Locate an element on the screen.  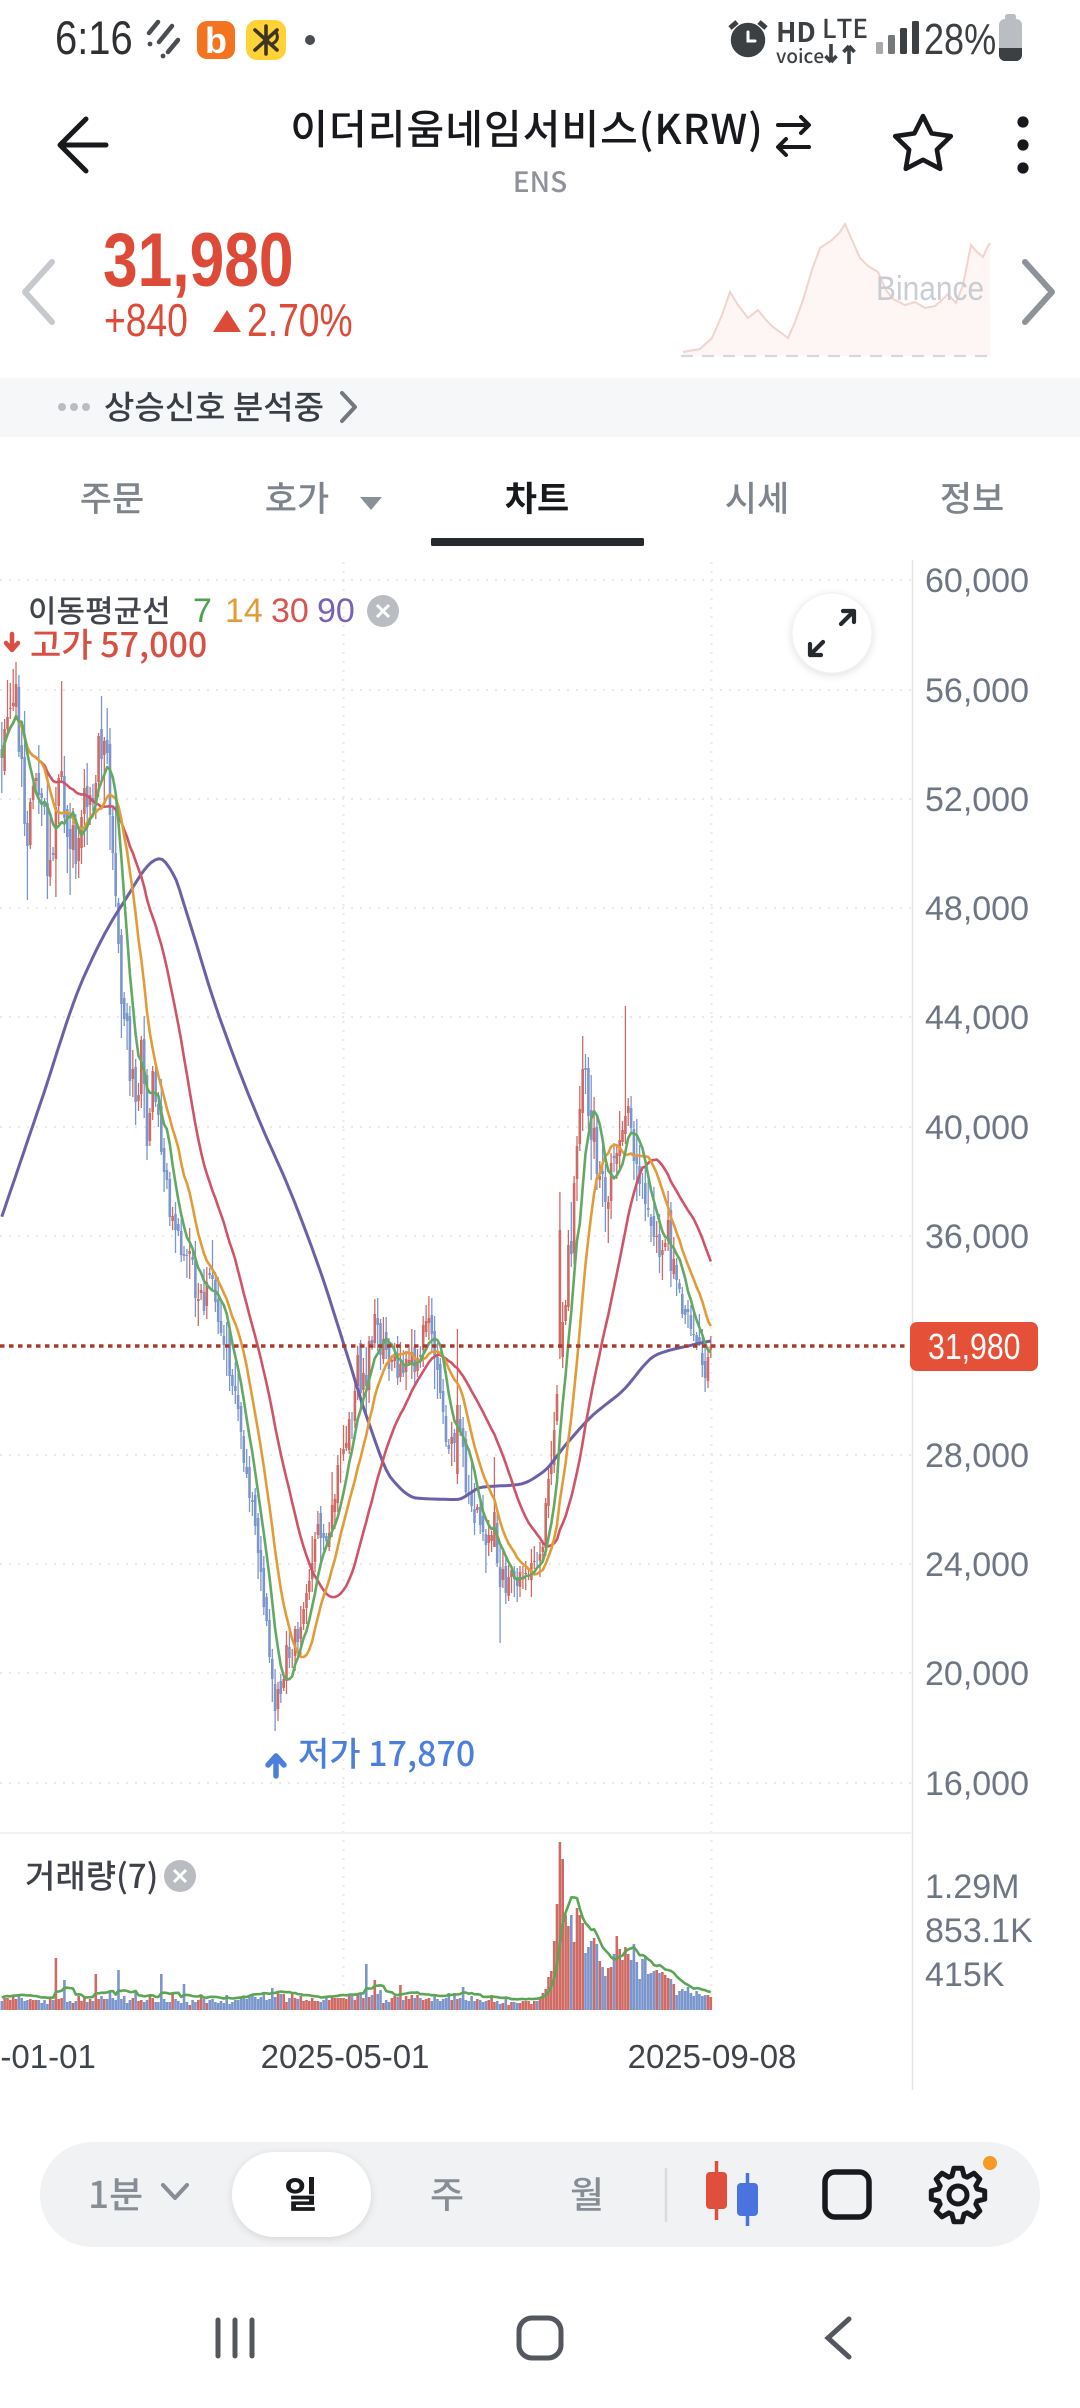
svg-text: 60,000 is located at coordinates (977, 581).